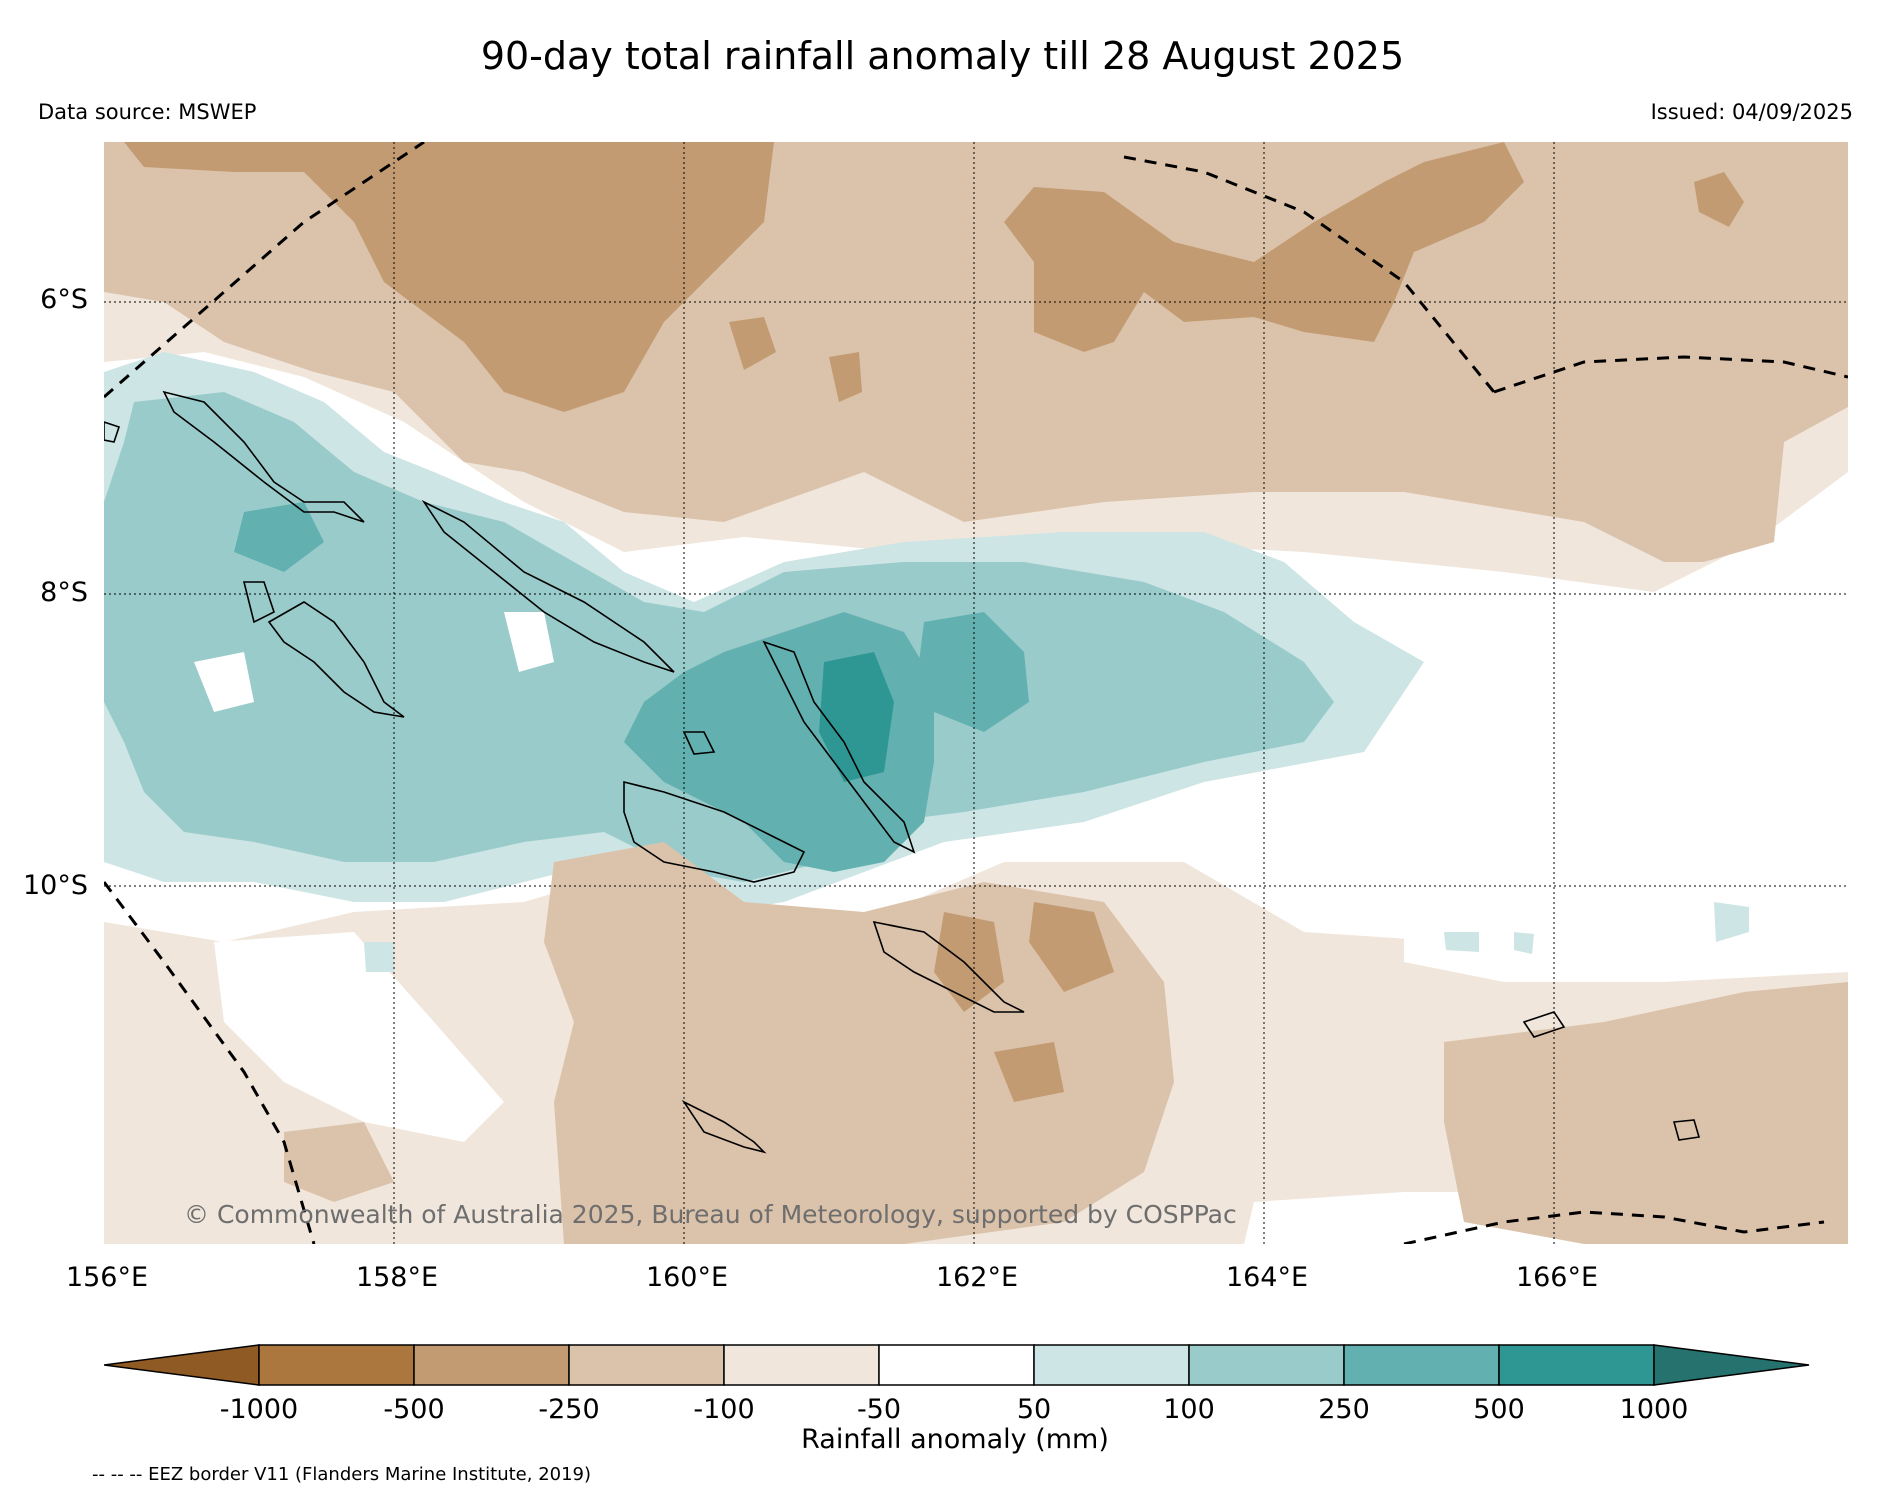 Image resolution: width=1885 pixels, height=1494 pixels. What do you see at coordinates (264, 270) in the screenshot?
I see `eez-border-nw` at bounding box center [264, 270].